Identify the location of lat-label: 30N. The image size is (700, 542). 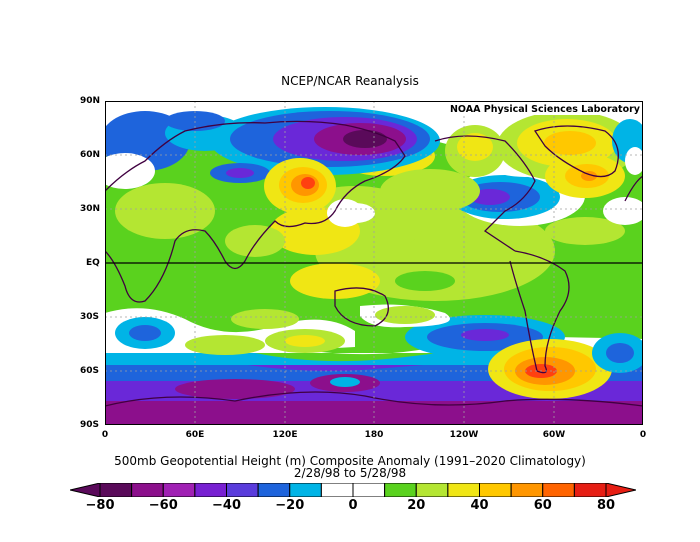
(90, 209).